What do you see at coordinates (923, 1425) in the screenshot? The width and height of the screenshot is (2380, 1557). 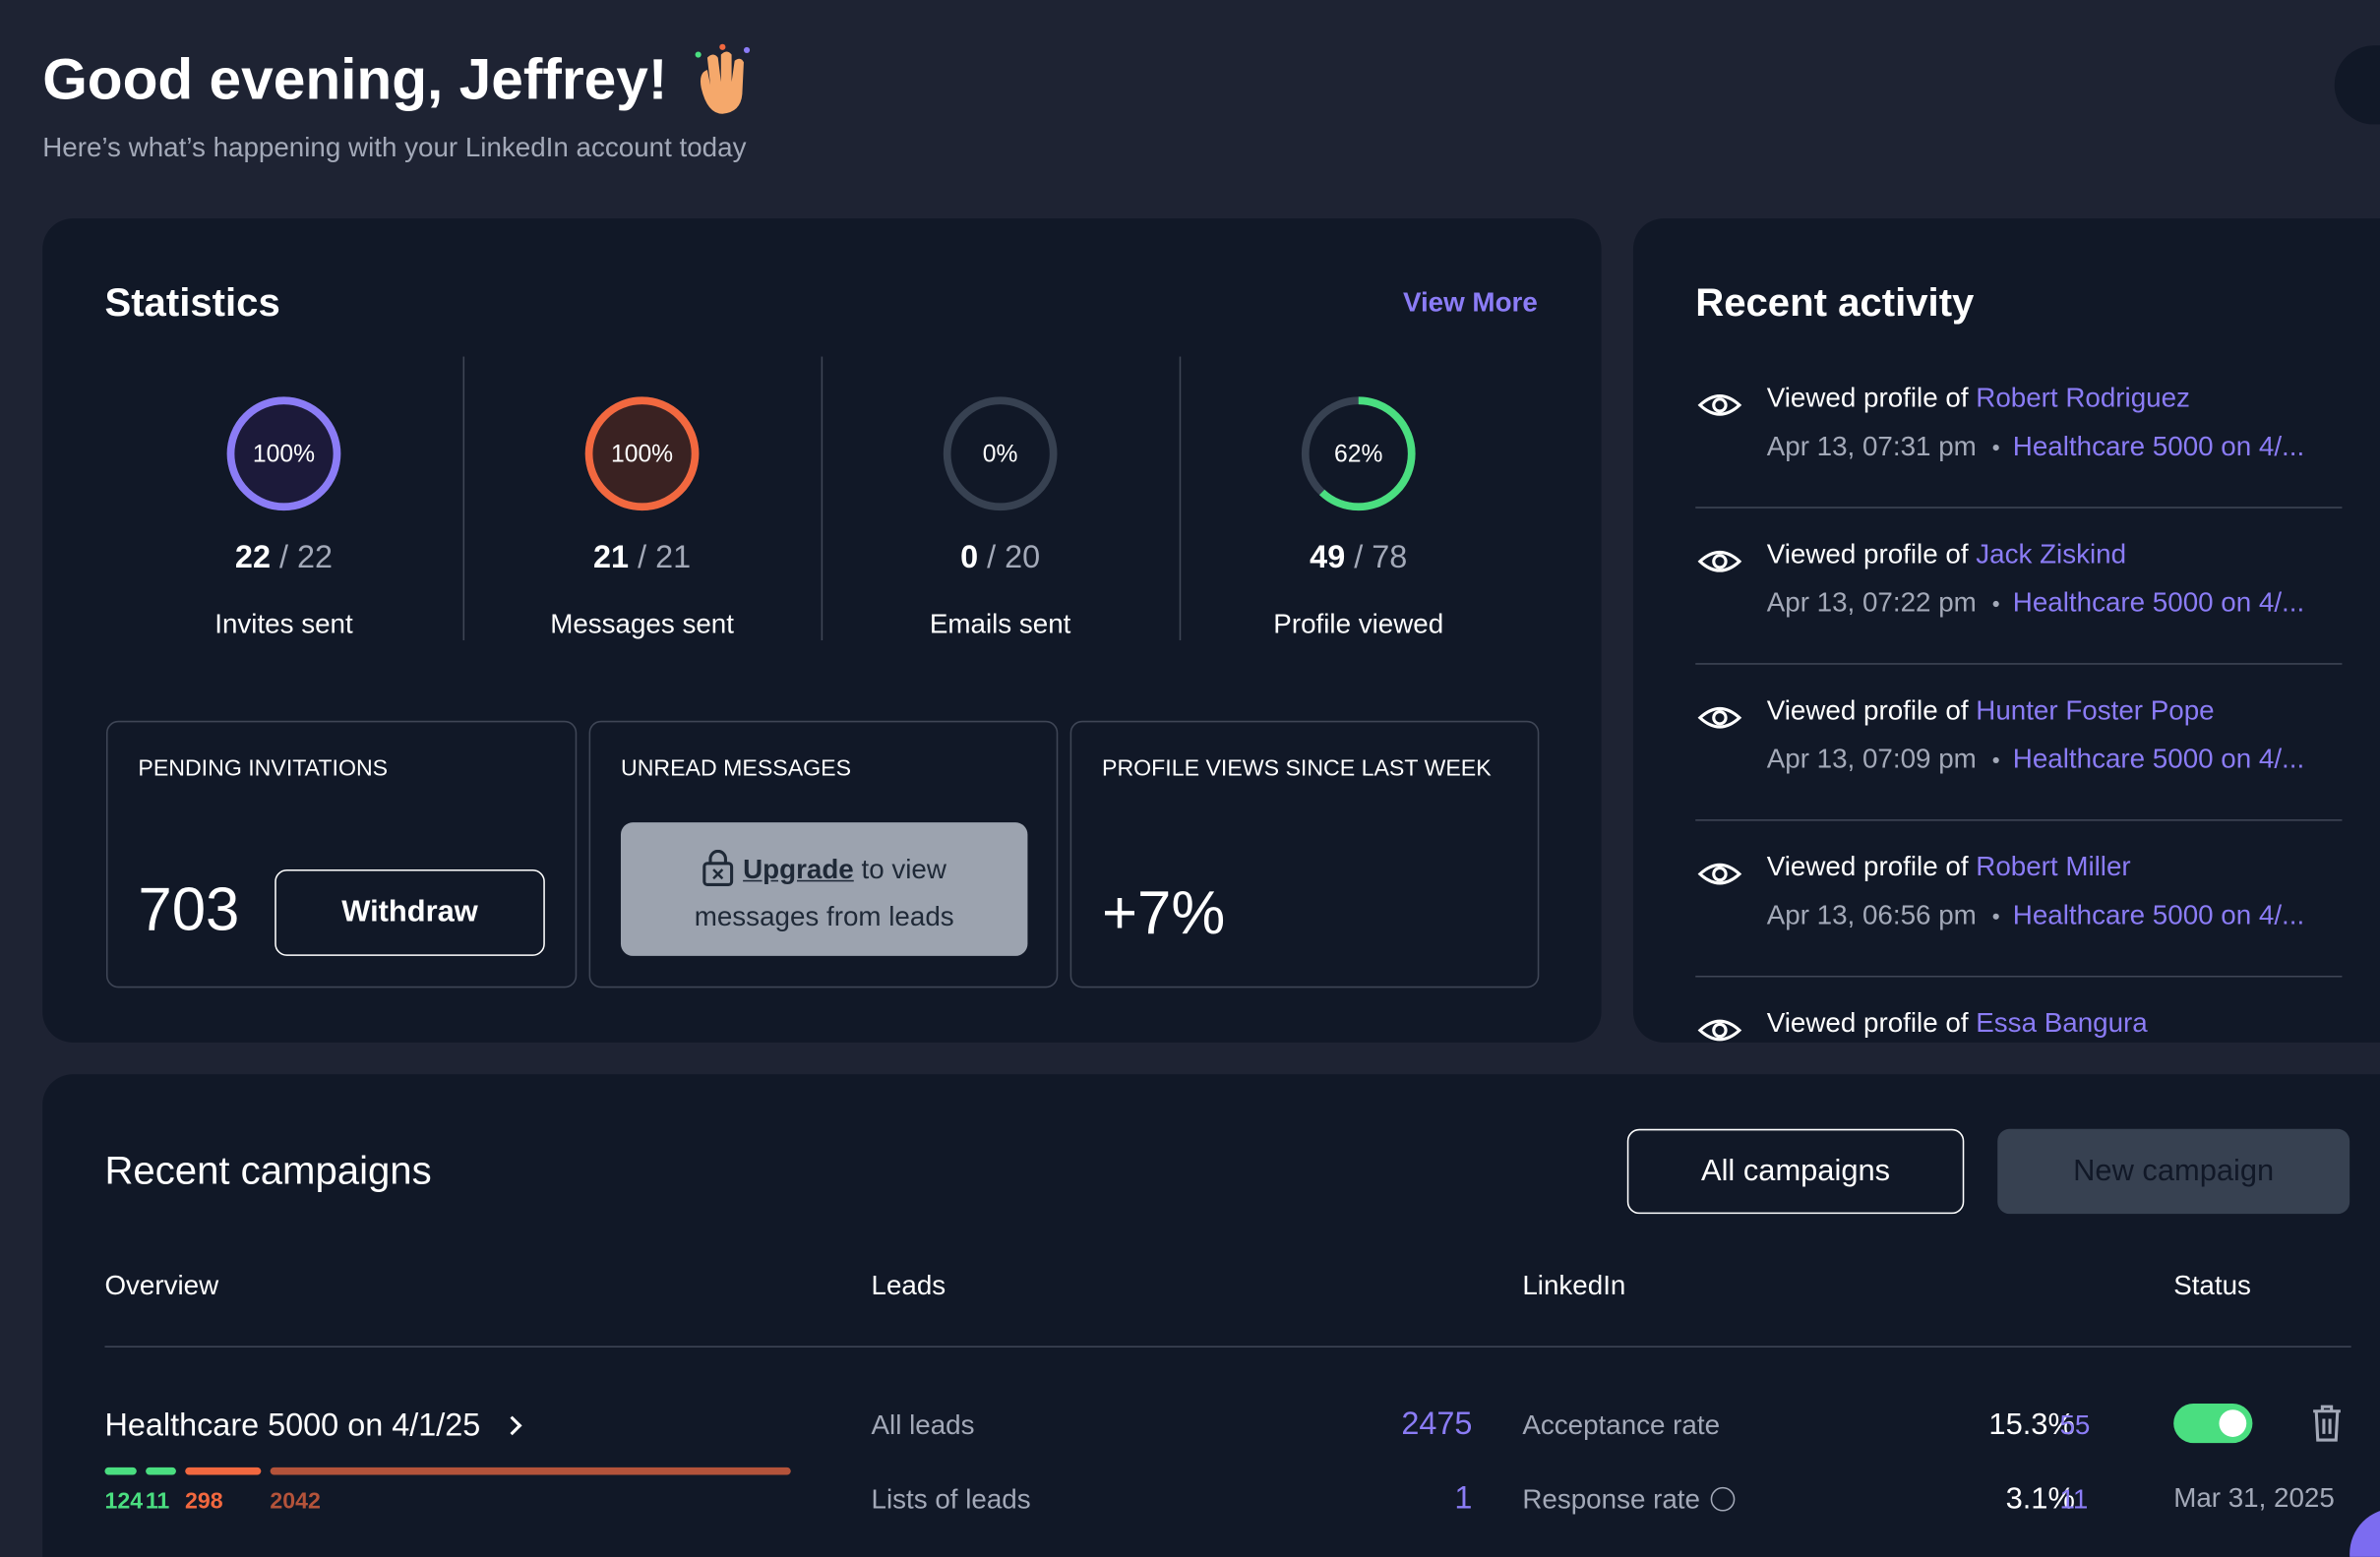 I see `lead-label: All leads` at bounding box center [923, 1425].